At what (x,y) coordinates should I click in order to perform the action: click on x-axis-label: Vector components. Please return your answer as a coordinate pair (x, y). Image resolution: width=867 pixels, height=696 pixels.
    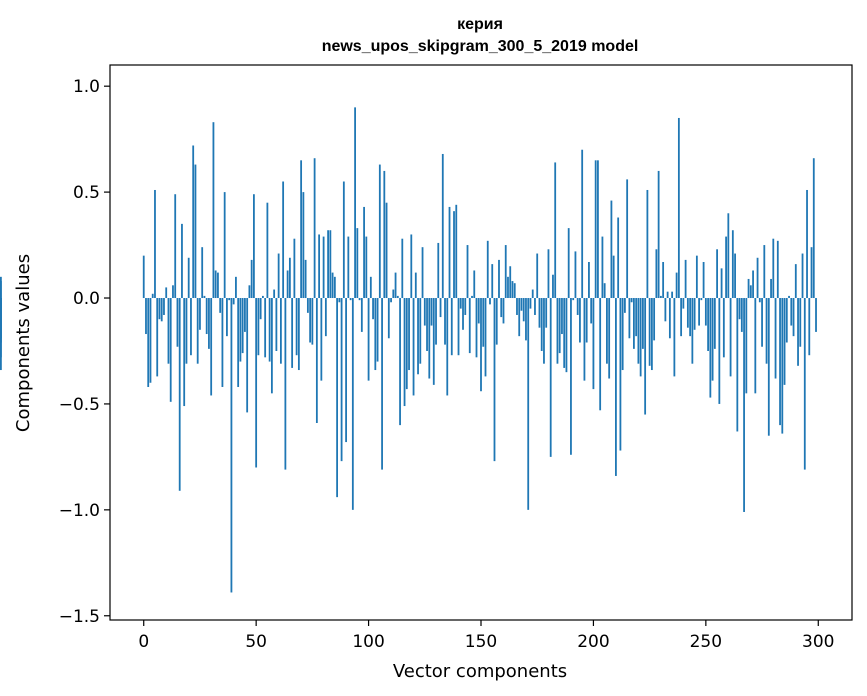
    Looking at the image, I should click on (480, 671).